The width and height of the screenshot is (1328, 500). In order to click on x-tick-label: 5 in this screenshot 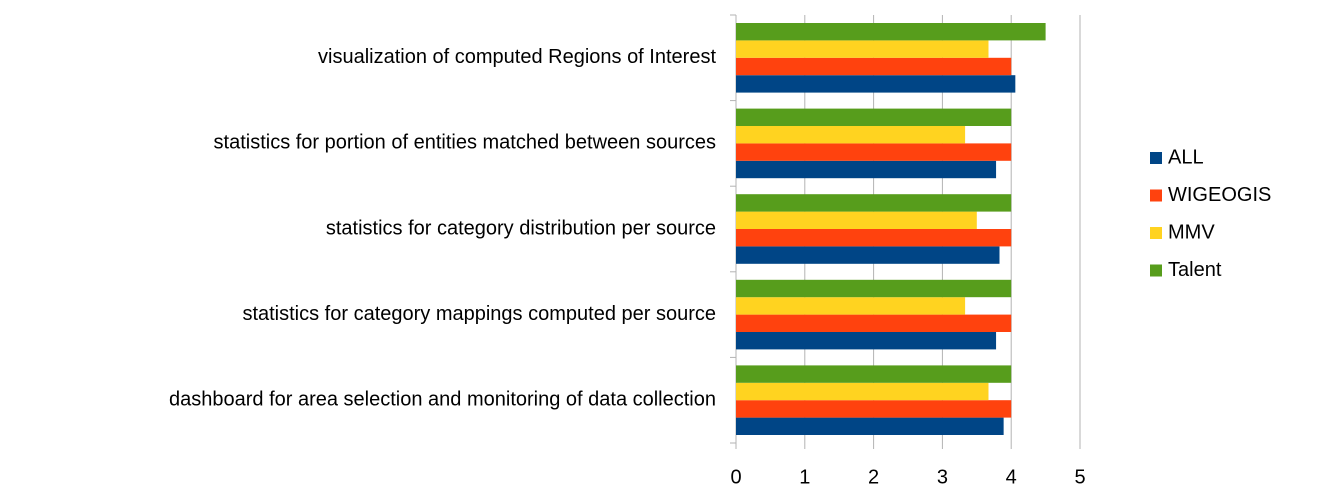, I will do `click(1079, 477)`.